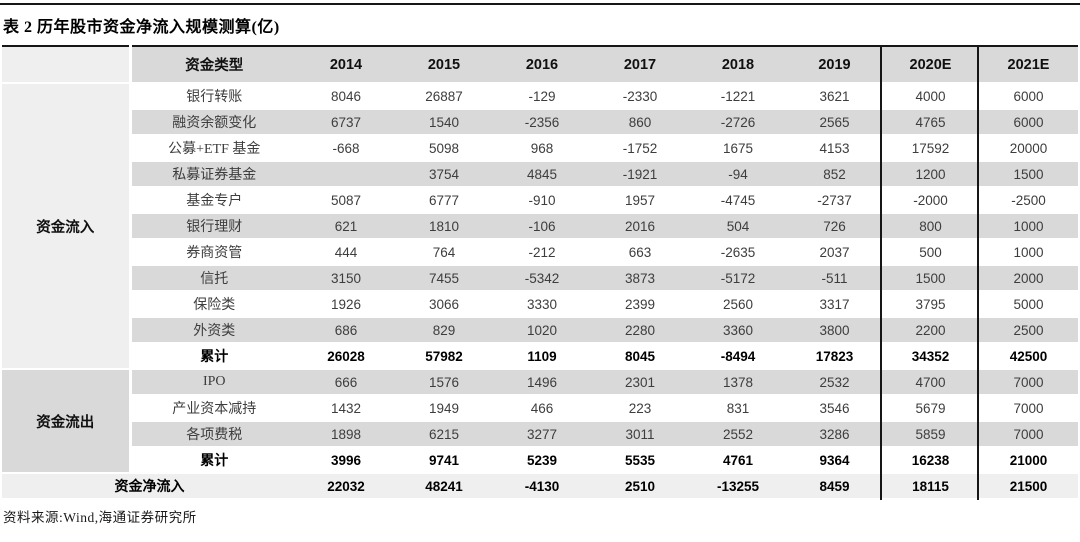 The image size is (1080, 542). I want to click on value-cell: 5239, so click(542, 460).